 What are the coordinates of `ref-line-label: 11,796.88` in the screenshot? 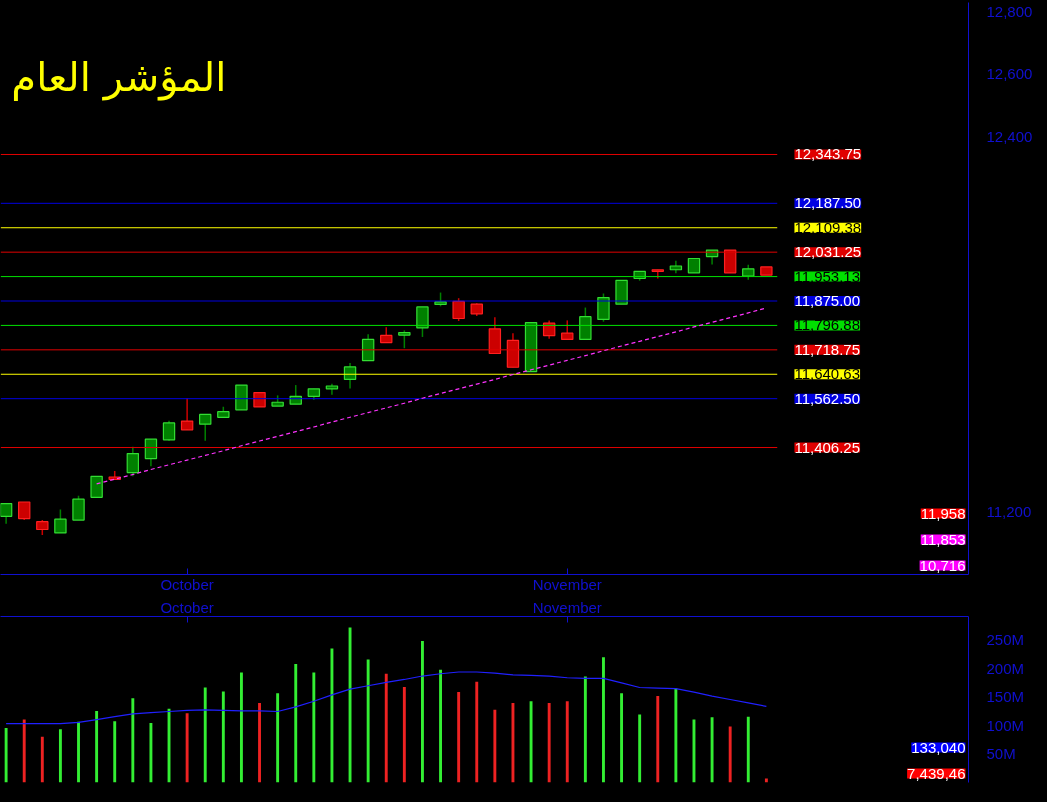 It's located at (827, 325).